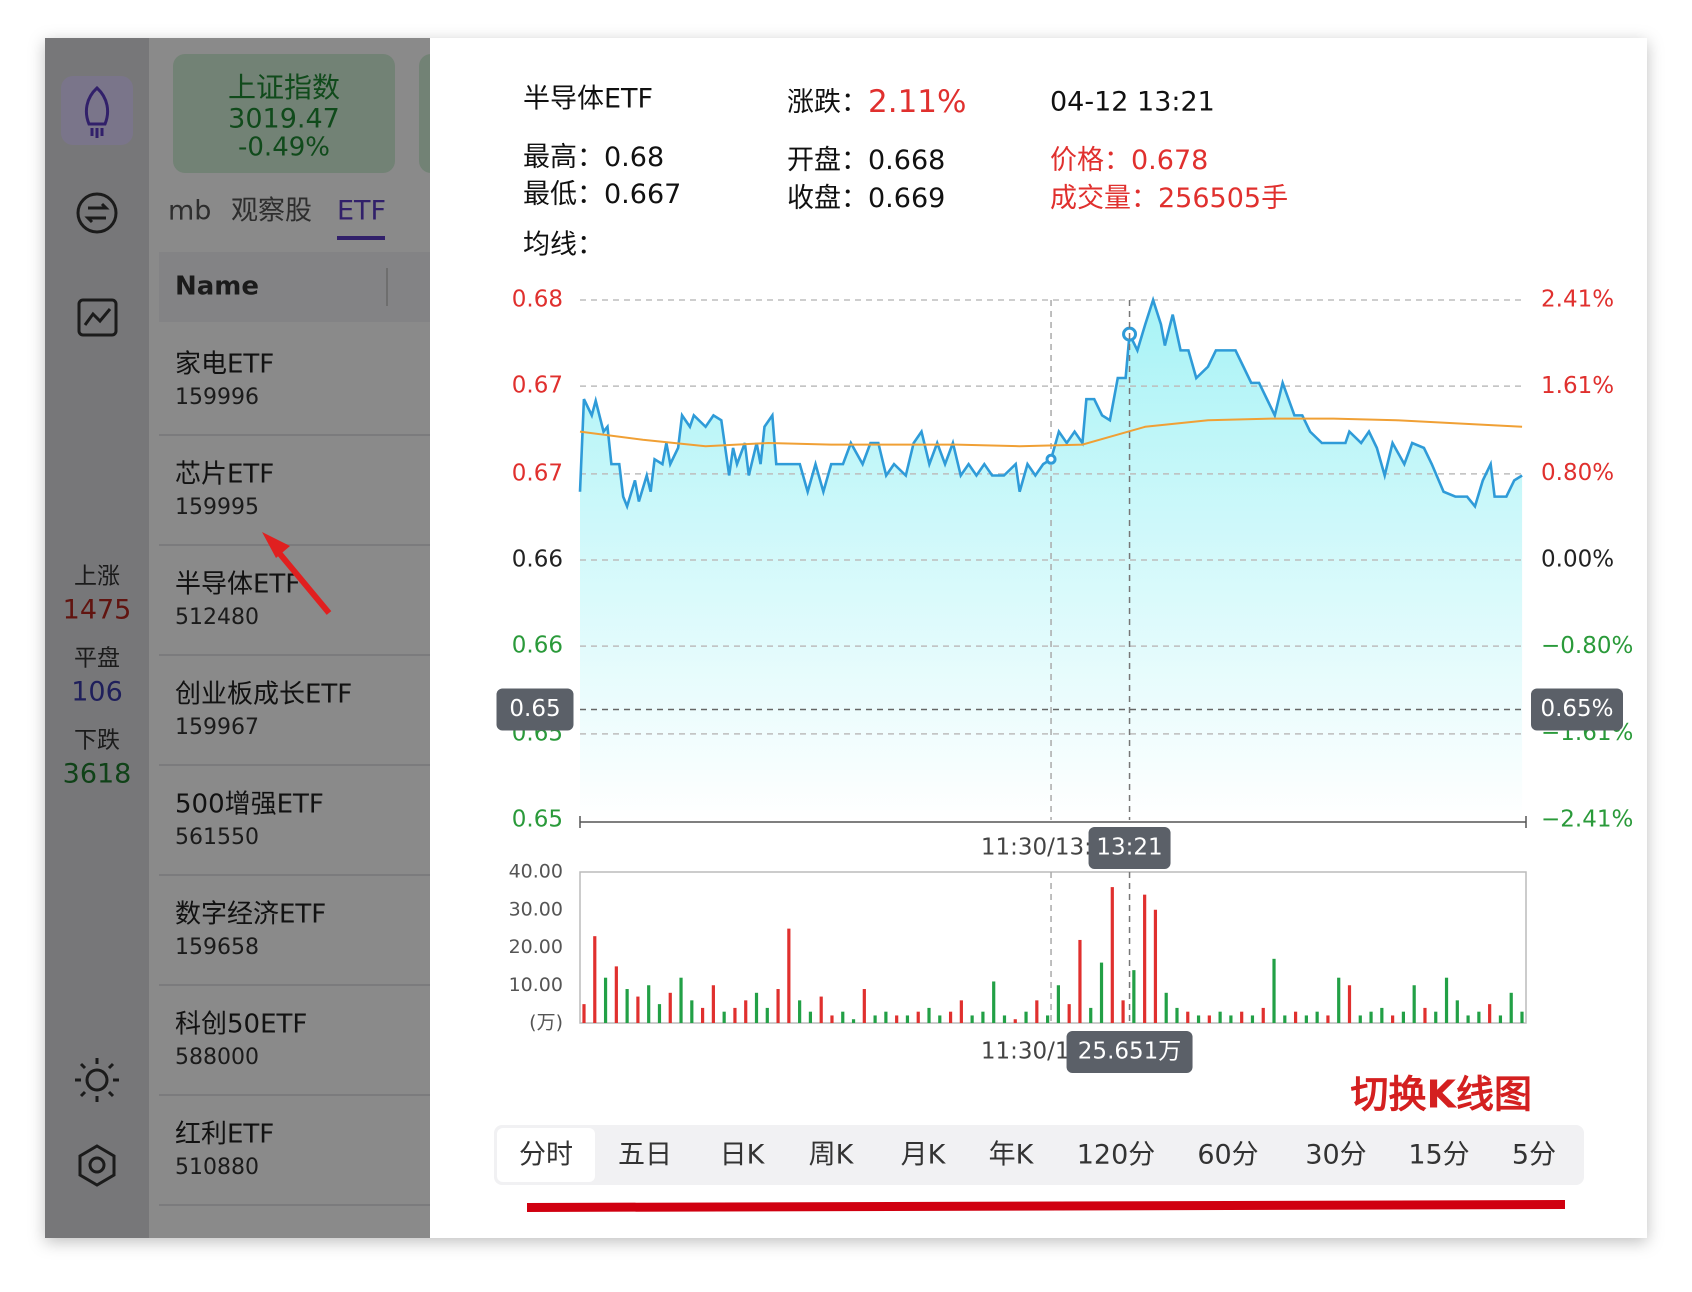 The width and height of the screenshot is (1692, 1292). I want to click on open-field: 开盘：0.668, so click(866, 160).